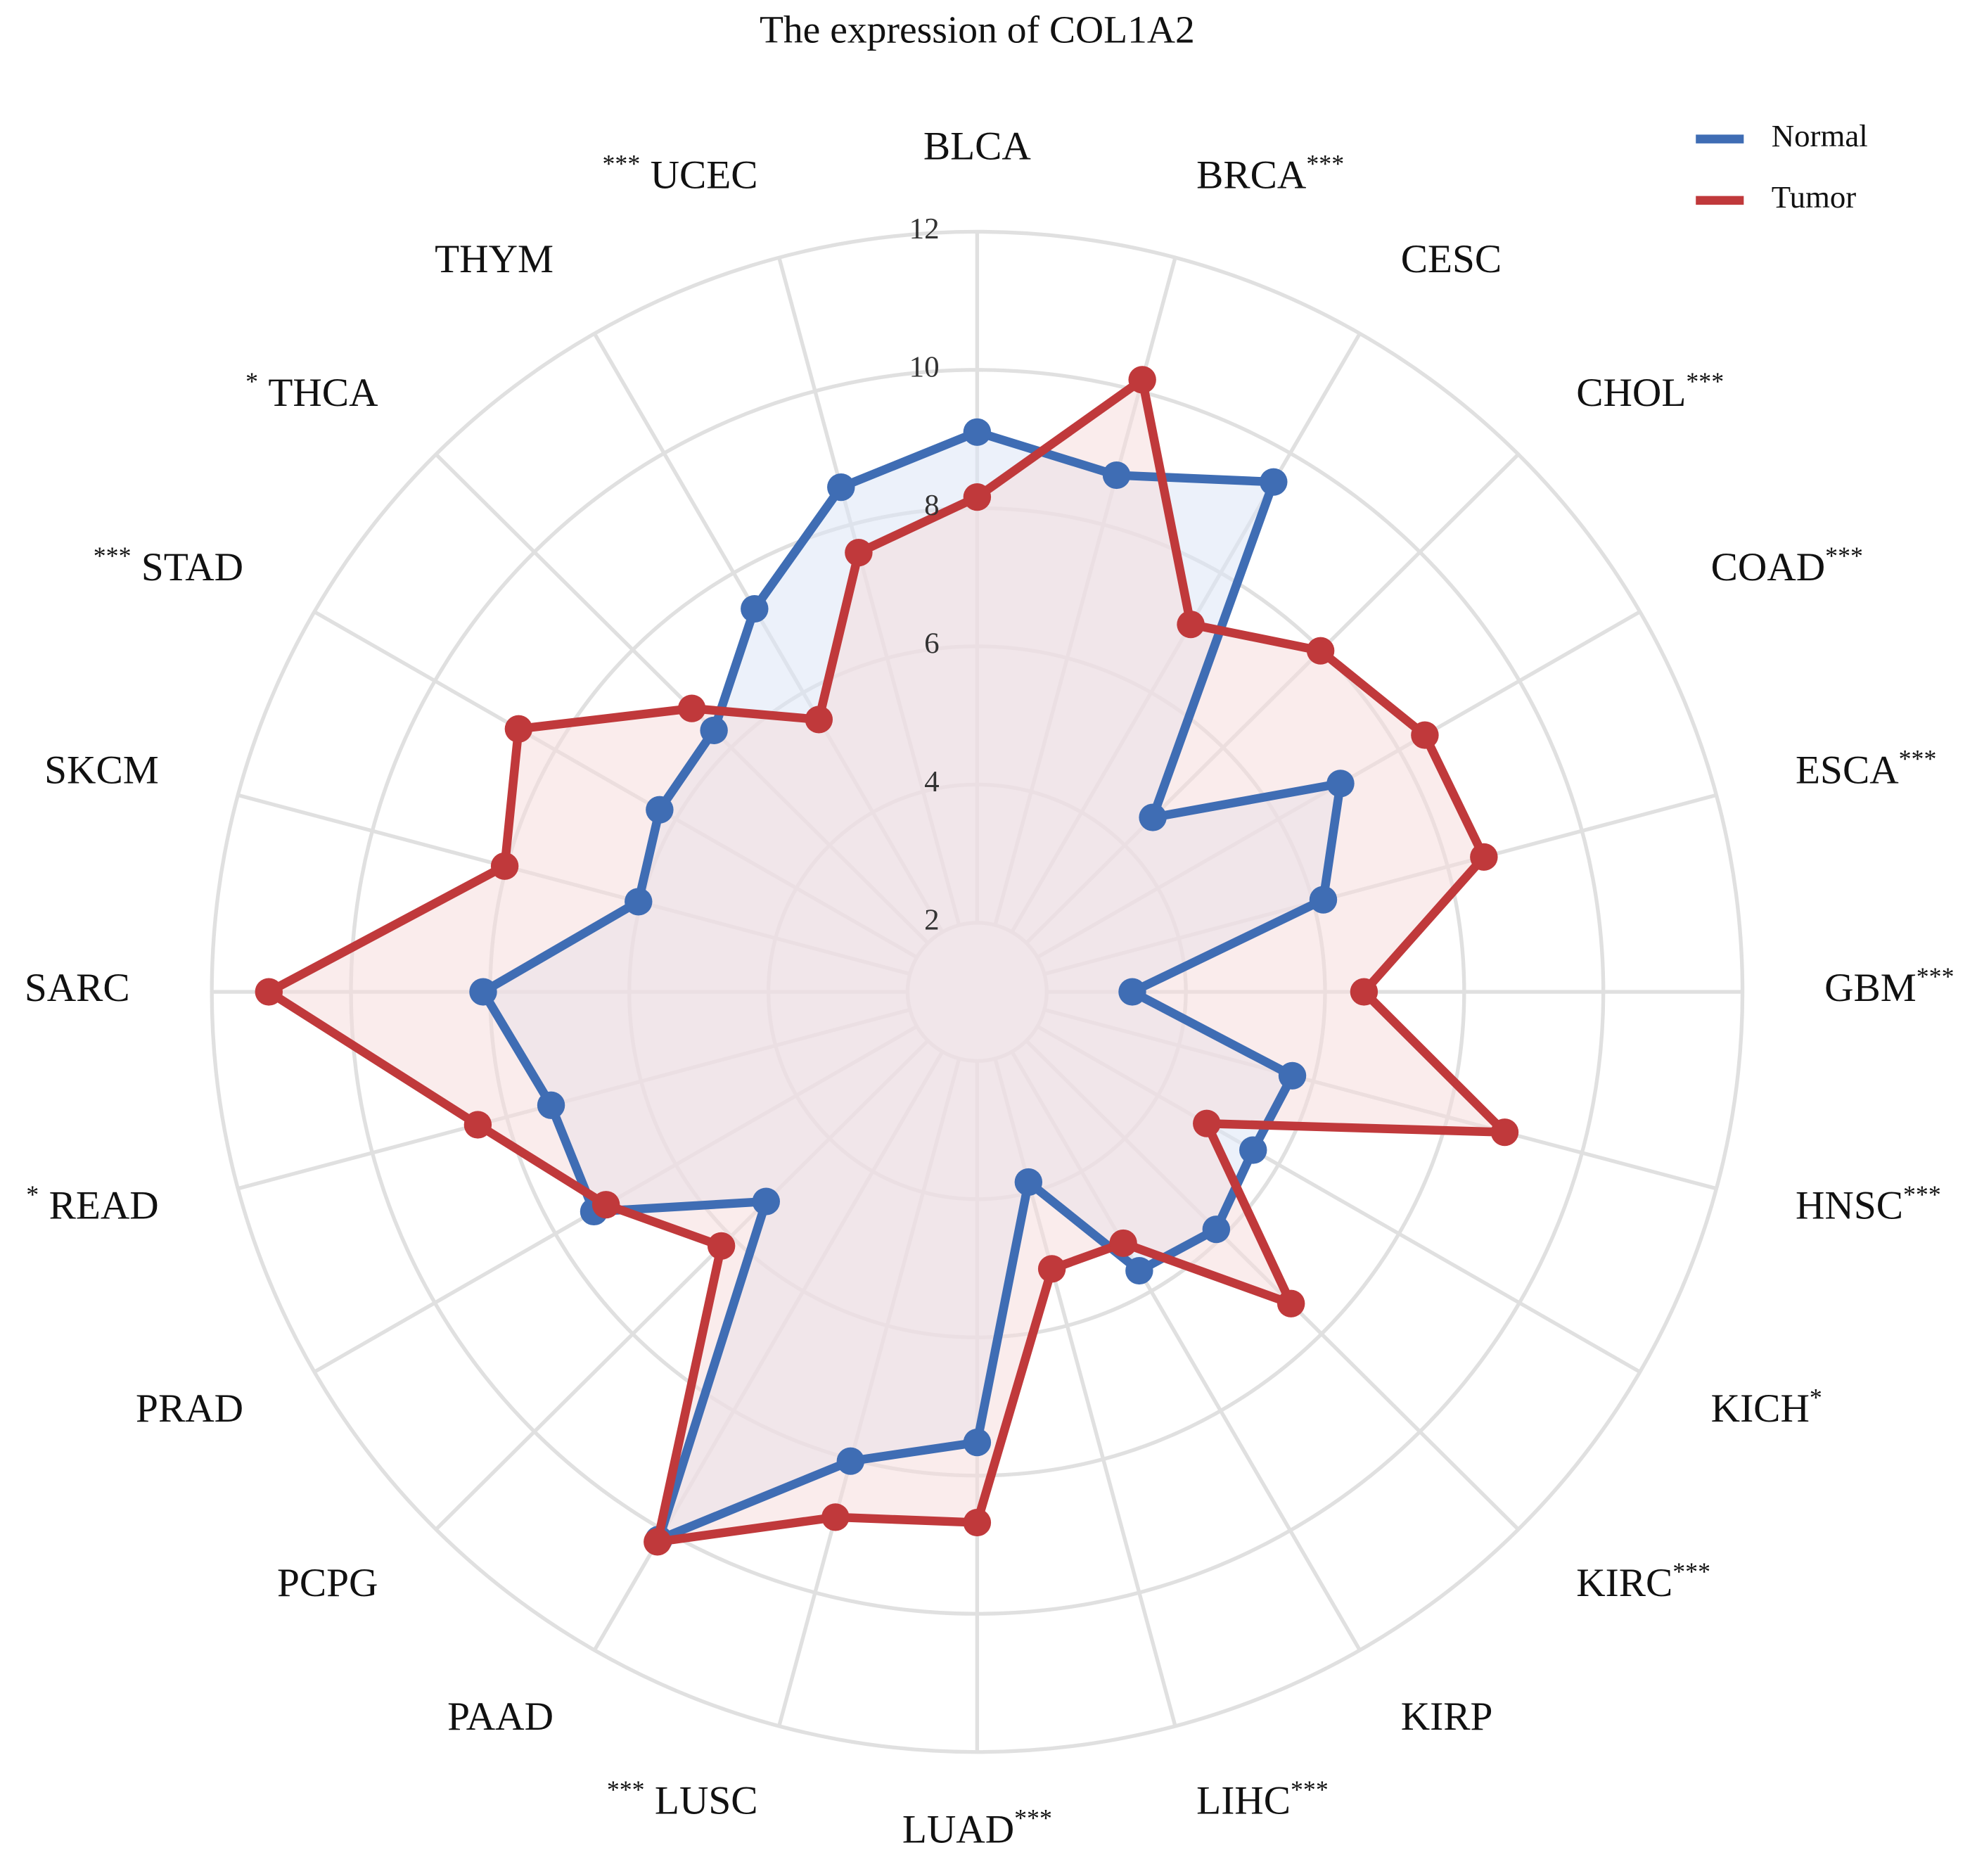  Describe the element at coordinates (1866, 769) in the screenshot. I see `category-label: ESCA***` at that location.